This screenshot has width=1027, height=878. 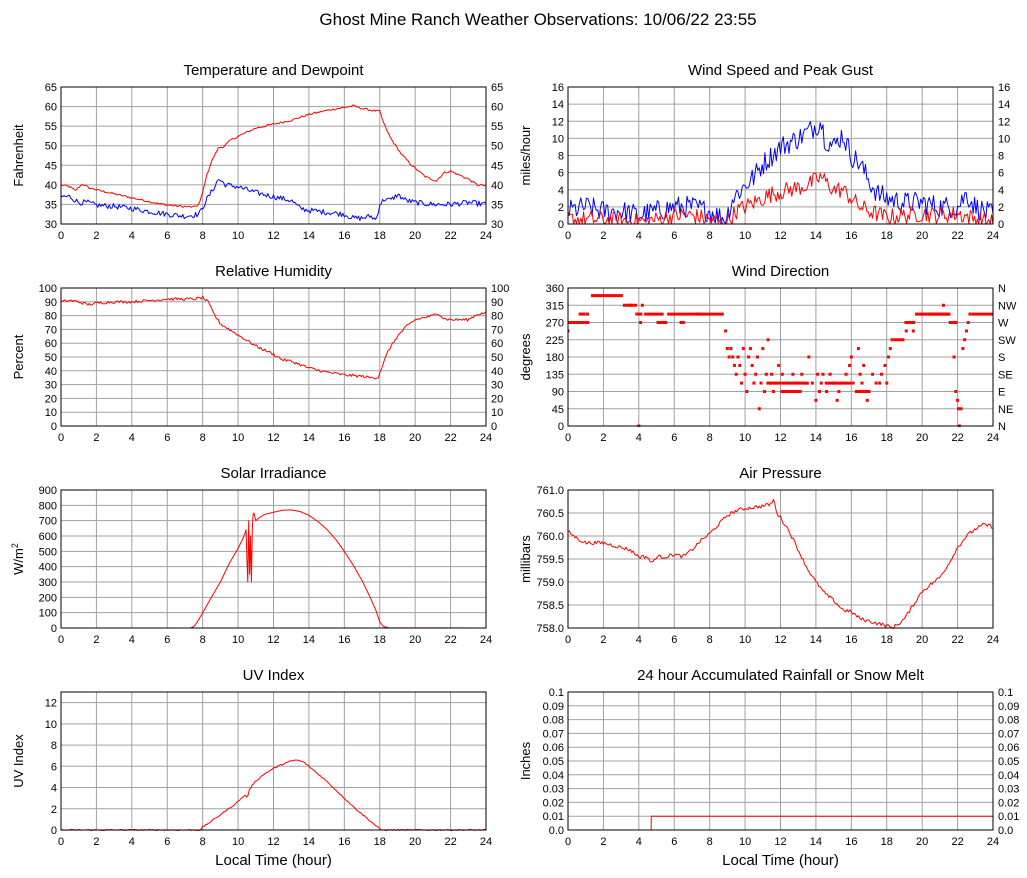 What do you see at coordinates (18, 559) in the screenshot?
I see `y-axis-label: W/m2` at bounding box center [18, 559].